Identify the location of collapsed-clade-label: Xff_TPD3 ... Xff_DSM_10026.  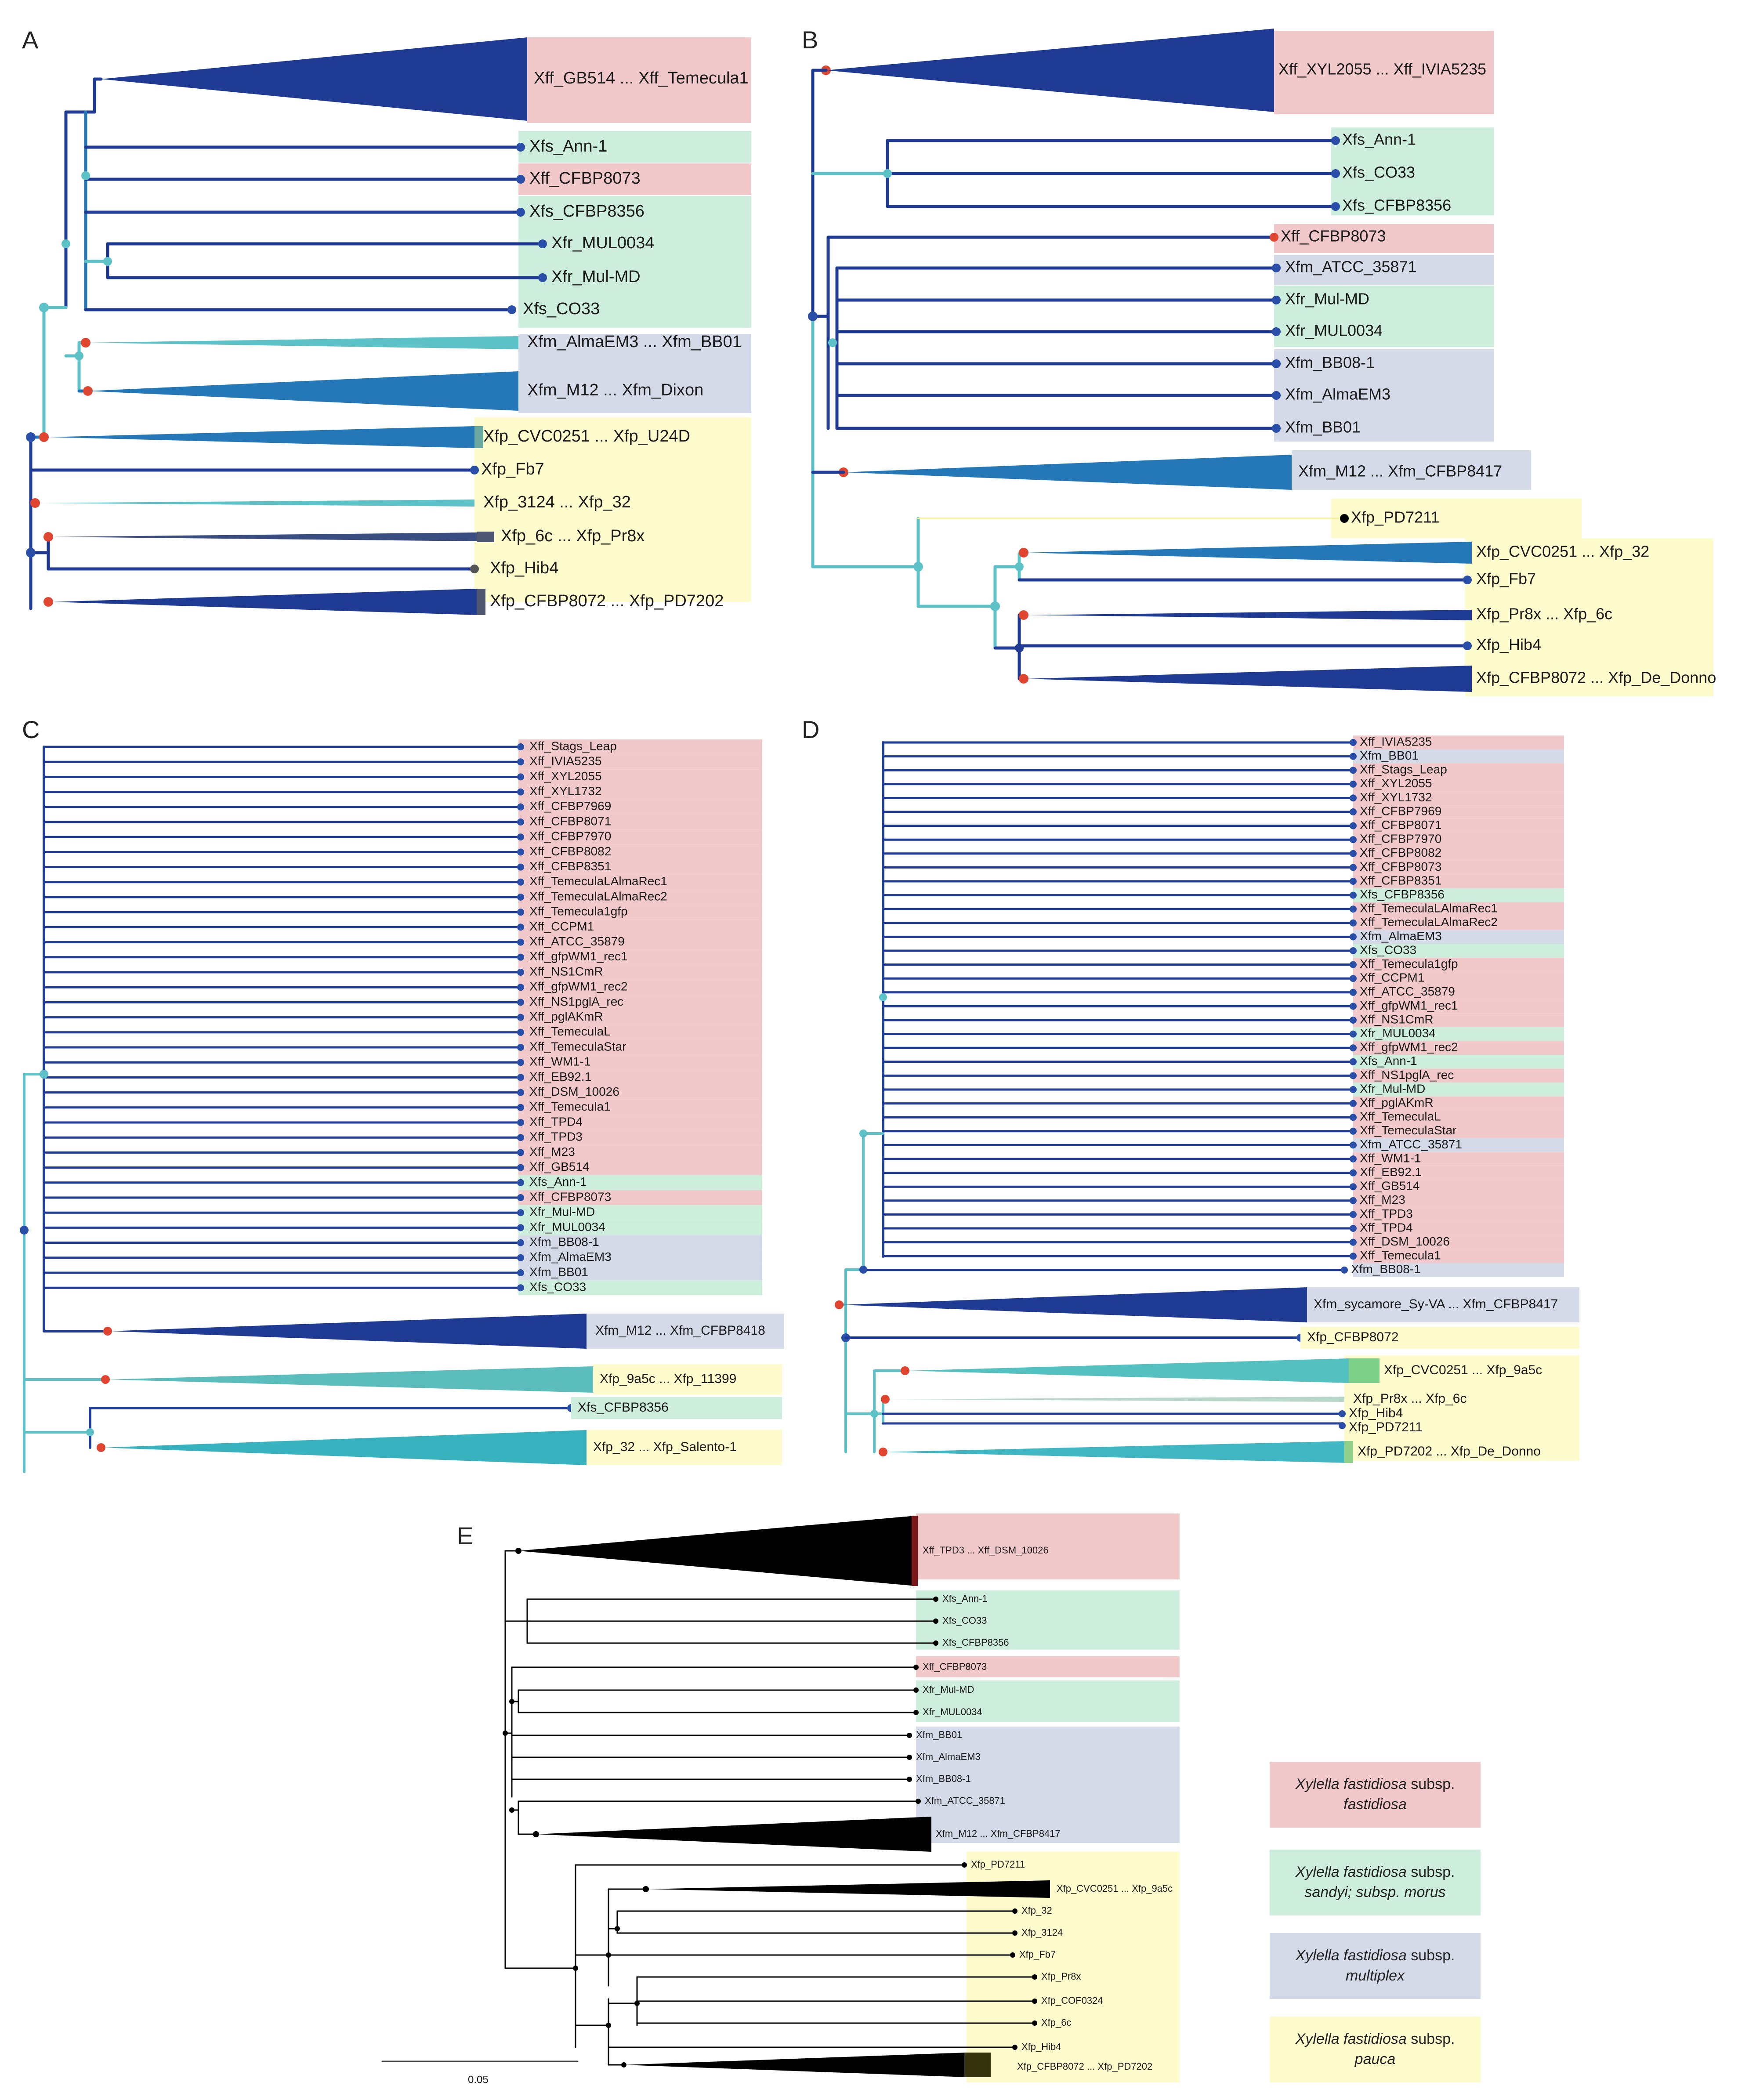
(986, 1550).